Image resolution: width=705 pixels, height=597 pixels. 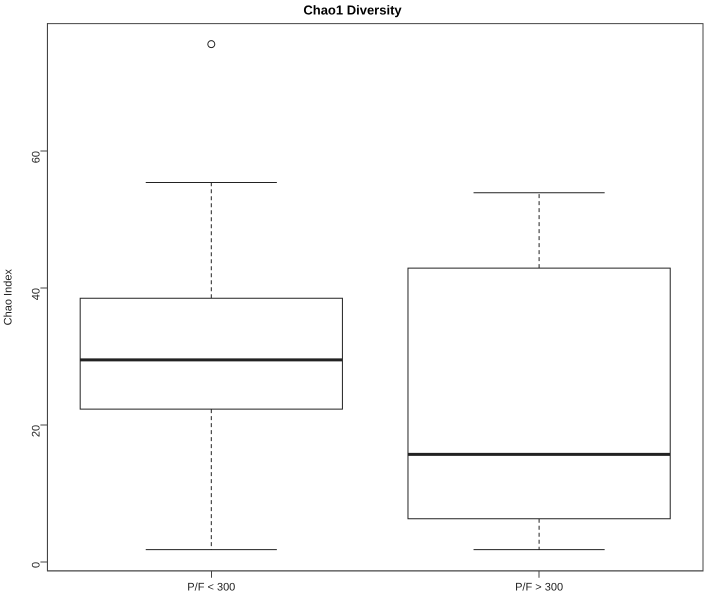 I want to click on y-axis-title: Chao Index, so click(x=8, y=297).